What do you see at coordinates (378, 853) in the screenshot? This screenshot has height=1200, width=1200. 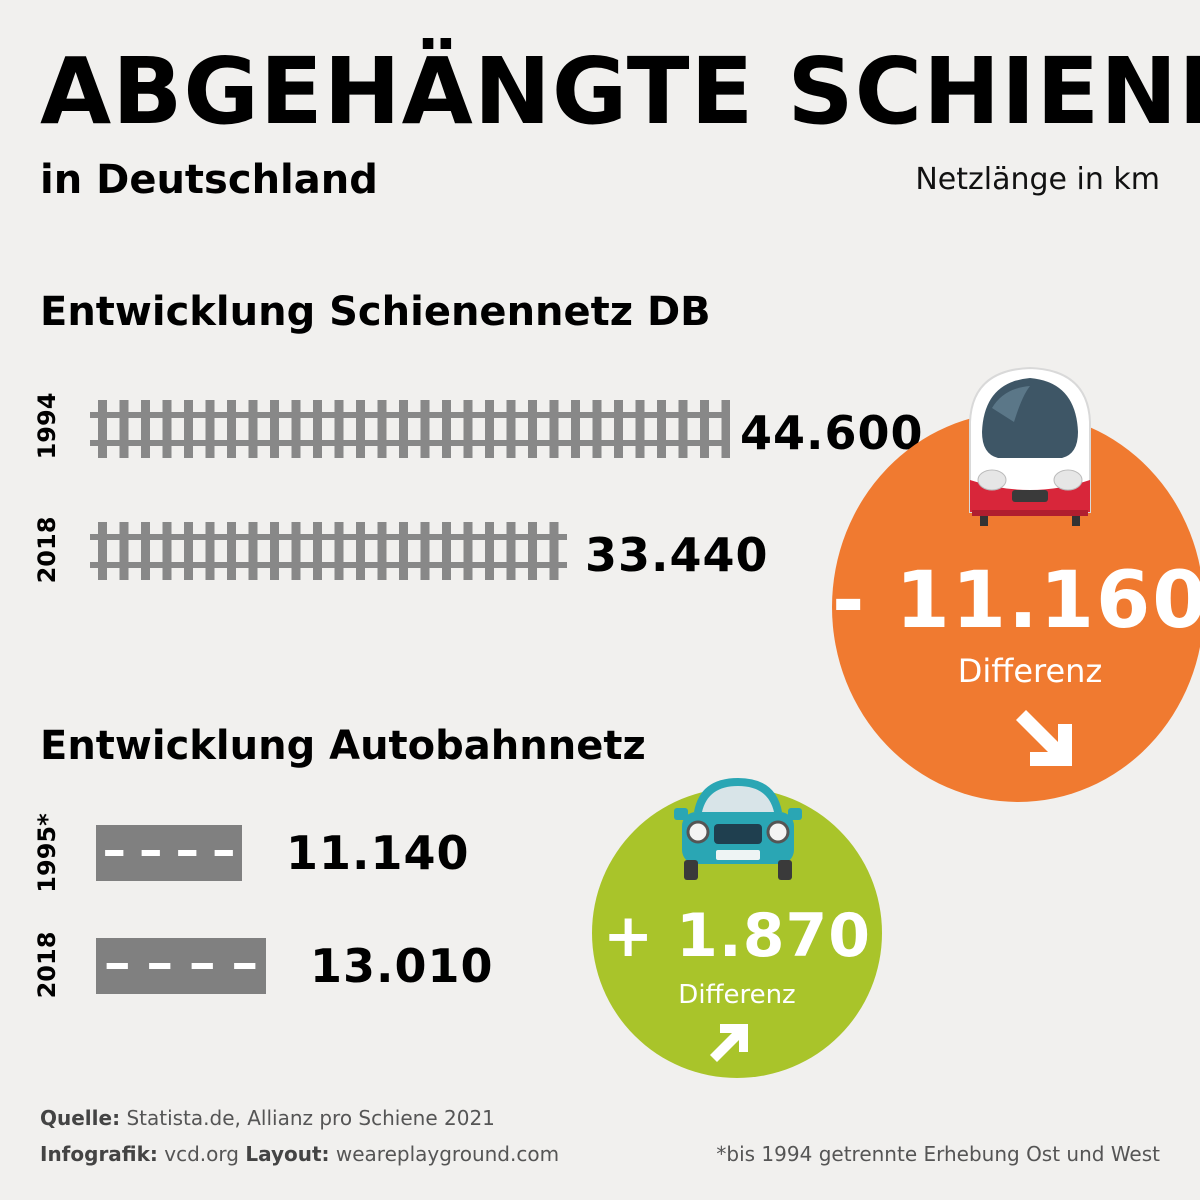 I see `road-value-1995: 11.140` at bounding box center [378, 853].